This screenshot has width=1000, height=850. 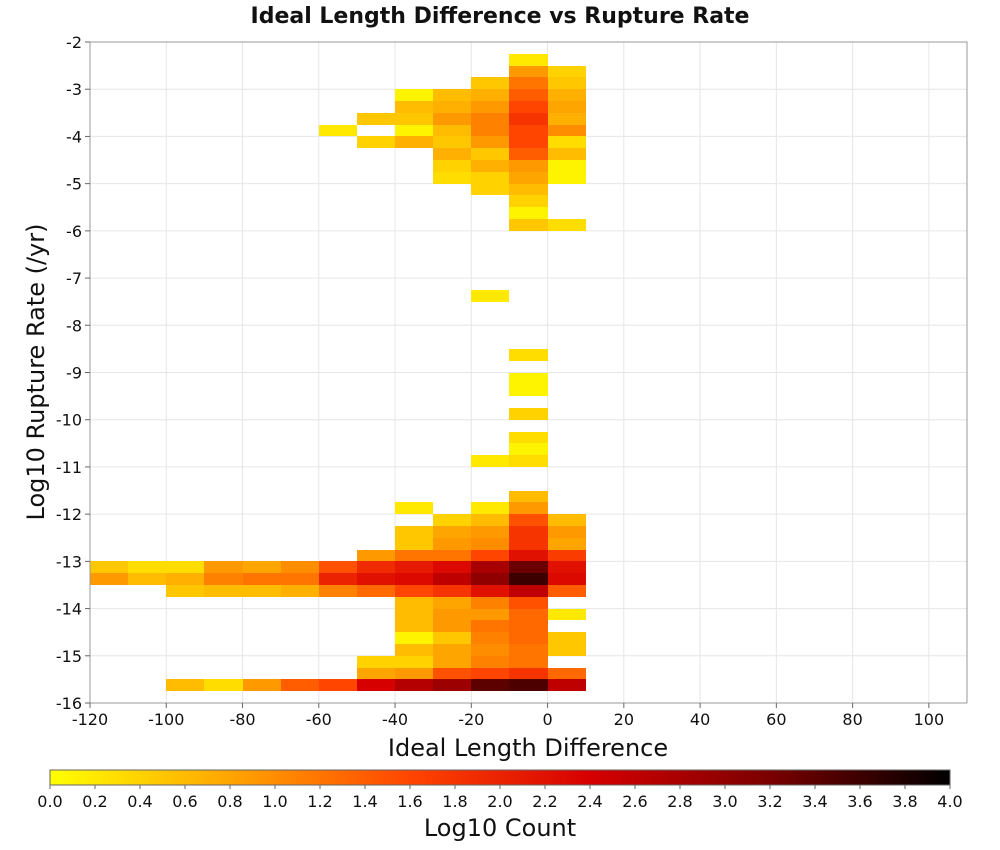 I want to click on colorbar-label: Log10 Count, so click(x=500, y=828).